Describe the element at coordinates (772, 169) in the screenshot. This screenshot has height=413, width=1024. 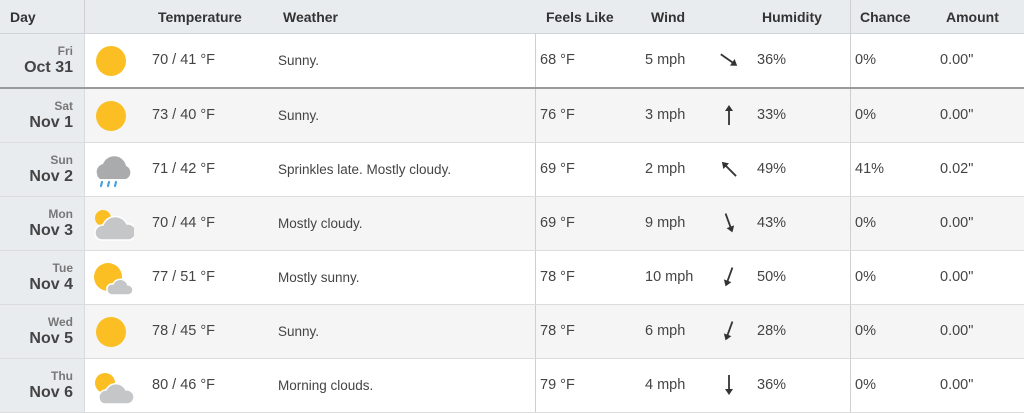
I see `humidity: 49%` at that location.